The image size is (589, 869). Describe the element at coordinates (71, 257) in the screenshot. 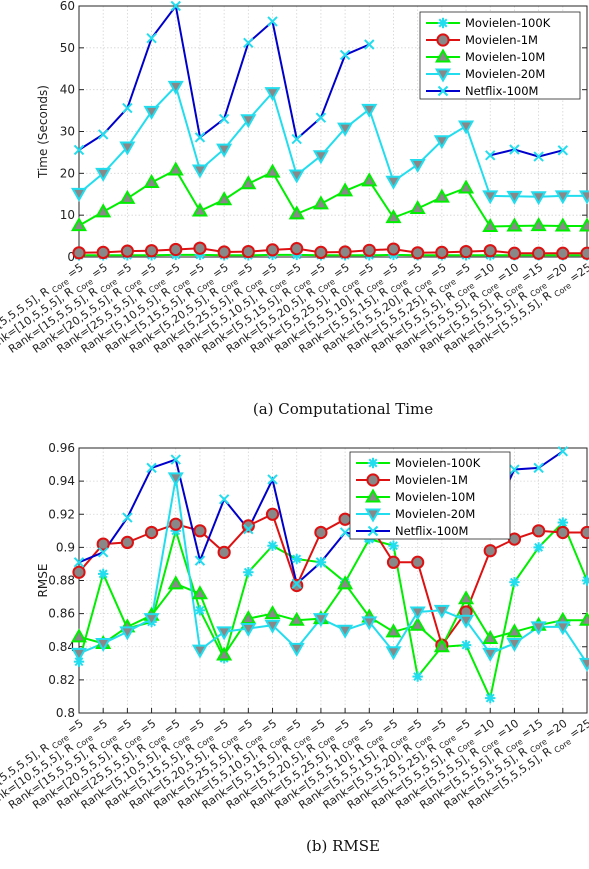

I see `y-tick-label: 0` at that location.